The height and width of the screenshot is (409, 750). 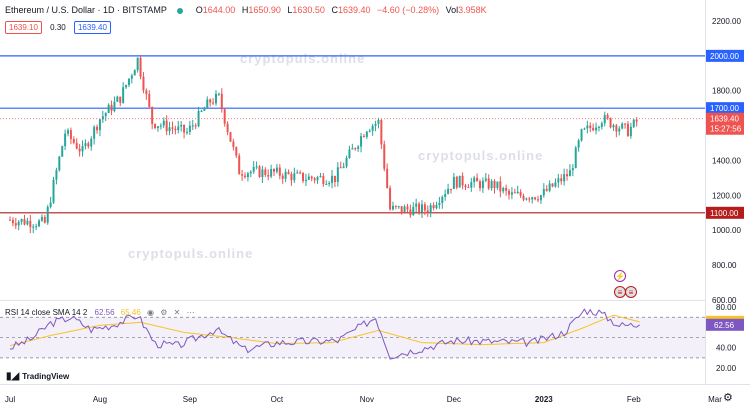 I want to click on tradingview-logo: ▮◢ TradingView, so click(x=37, y=376).